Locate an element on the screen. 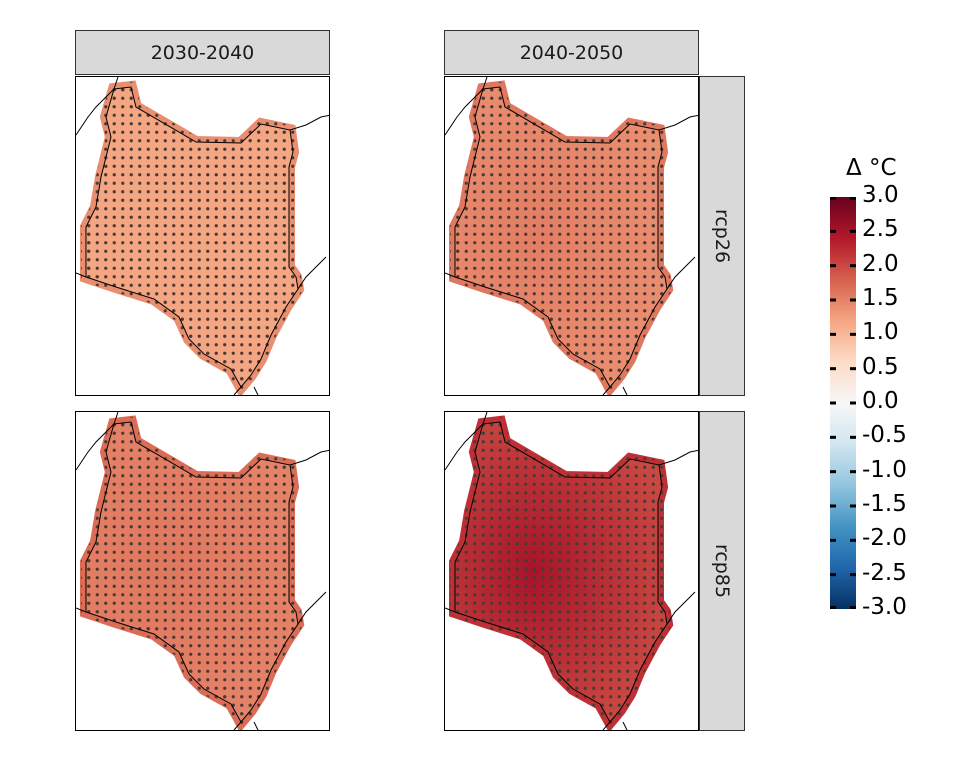 The height and width of the screenshot is (768, 960). facet-label-2030-2040: 2030-2040 is located at coordinates (202, 52).